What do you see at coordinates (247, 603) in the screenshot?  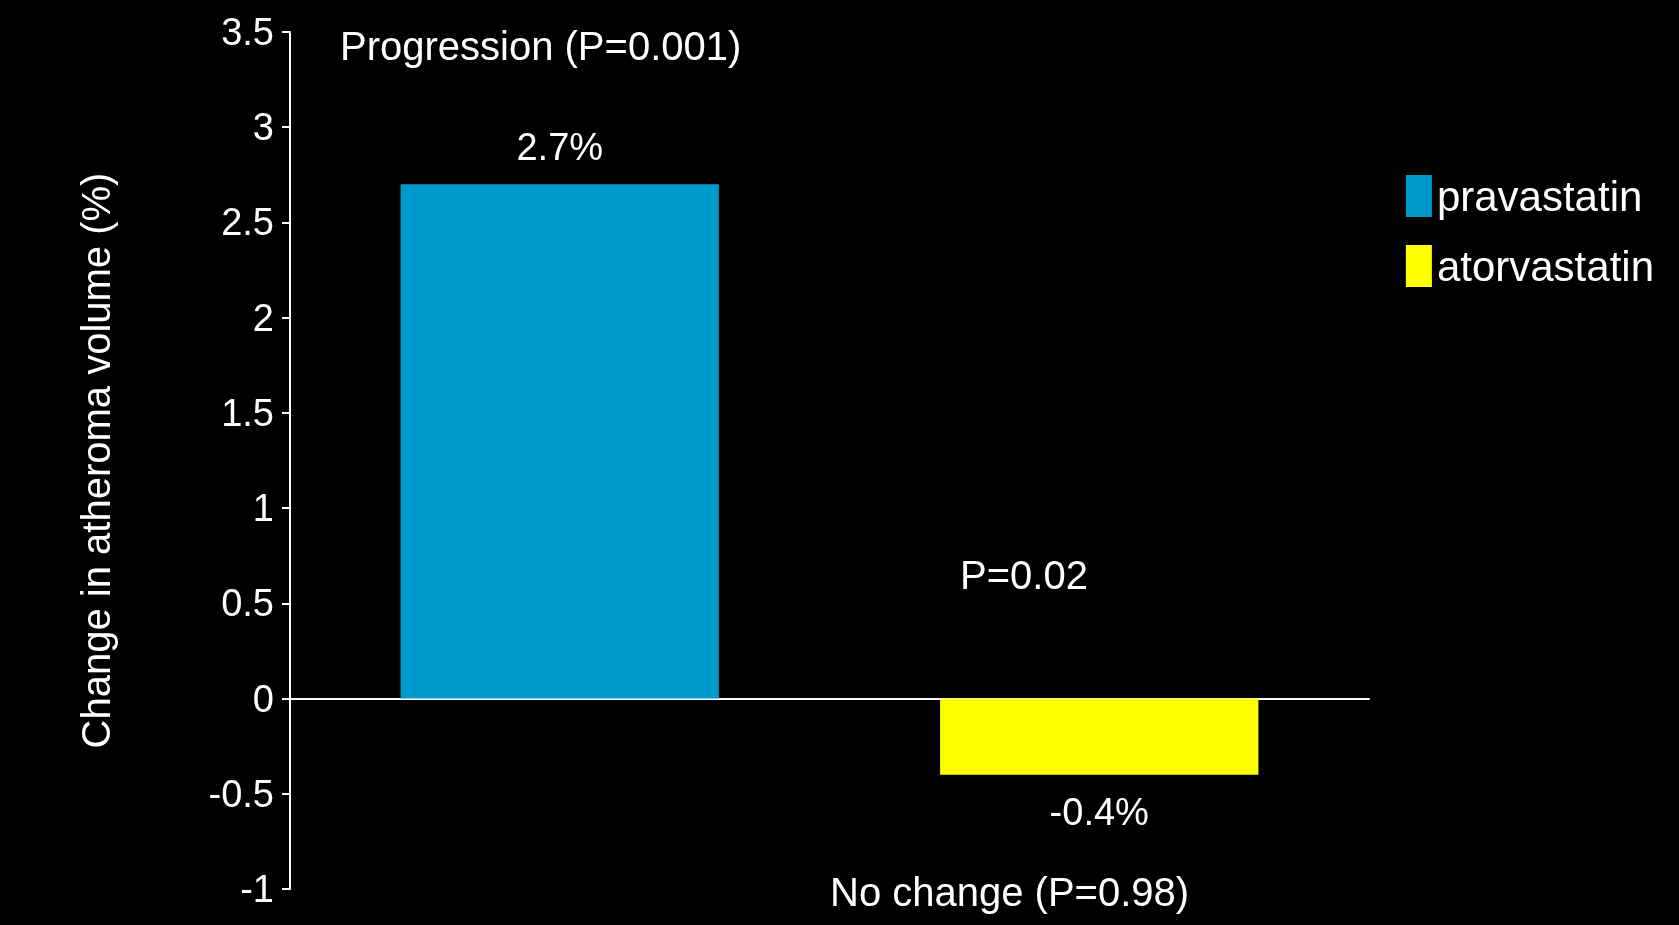 I see `y-tick-label: 0.5` at bounding box center [247, 603].